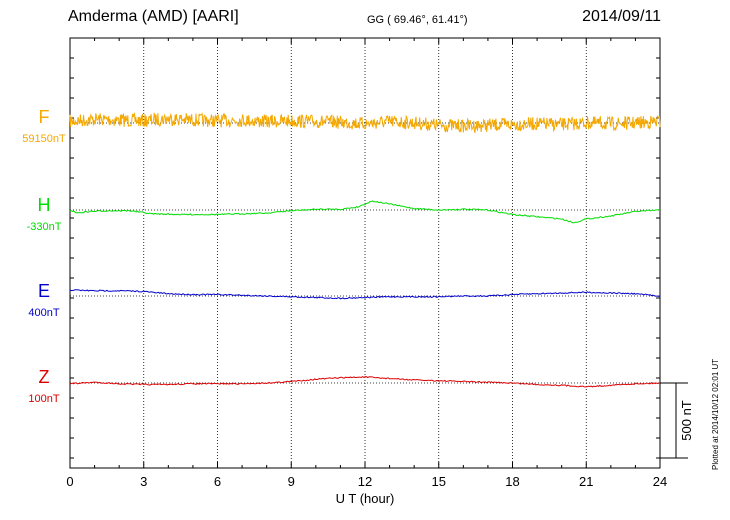 Image resolution: width=730 pixels, height=520 pixels. What do you see at coordinates (44, 139) in the screenshot?
I see `baseline-value-f: 59150nT` at bounding box center [44, 139].